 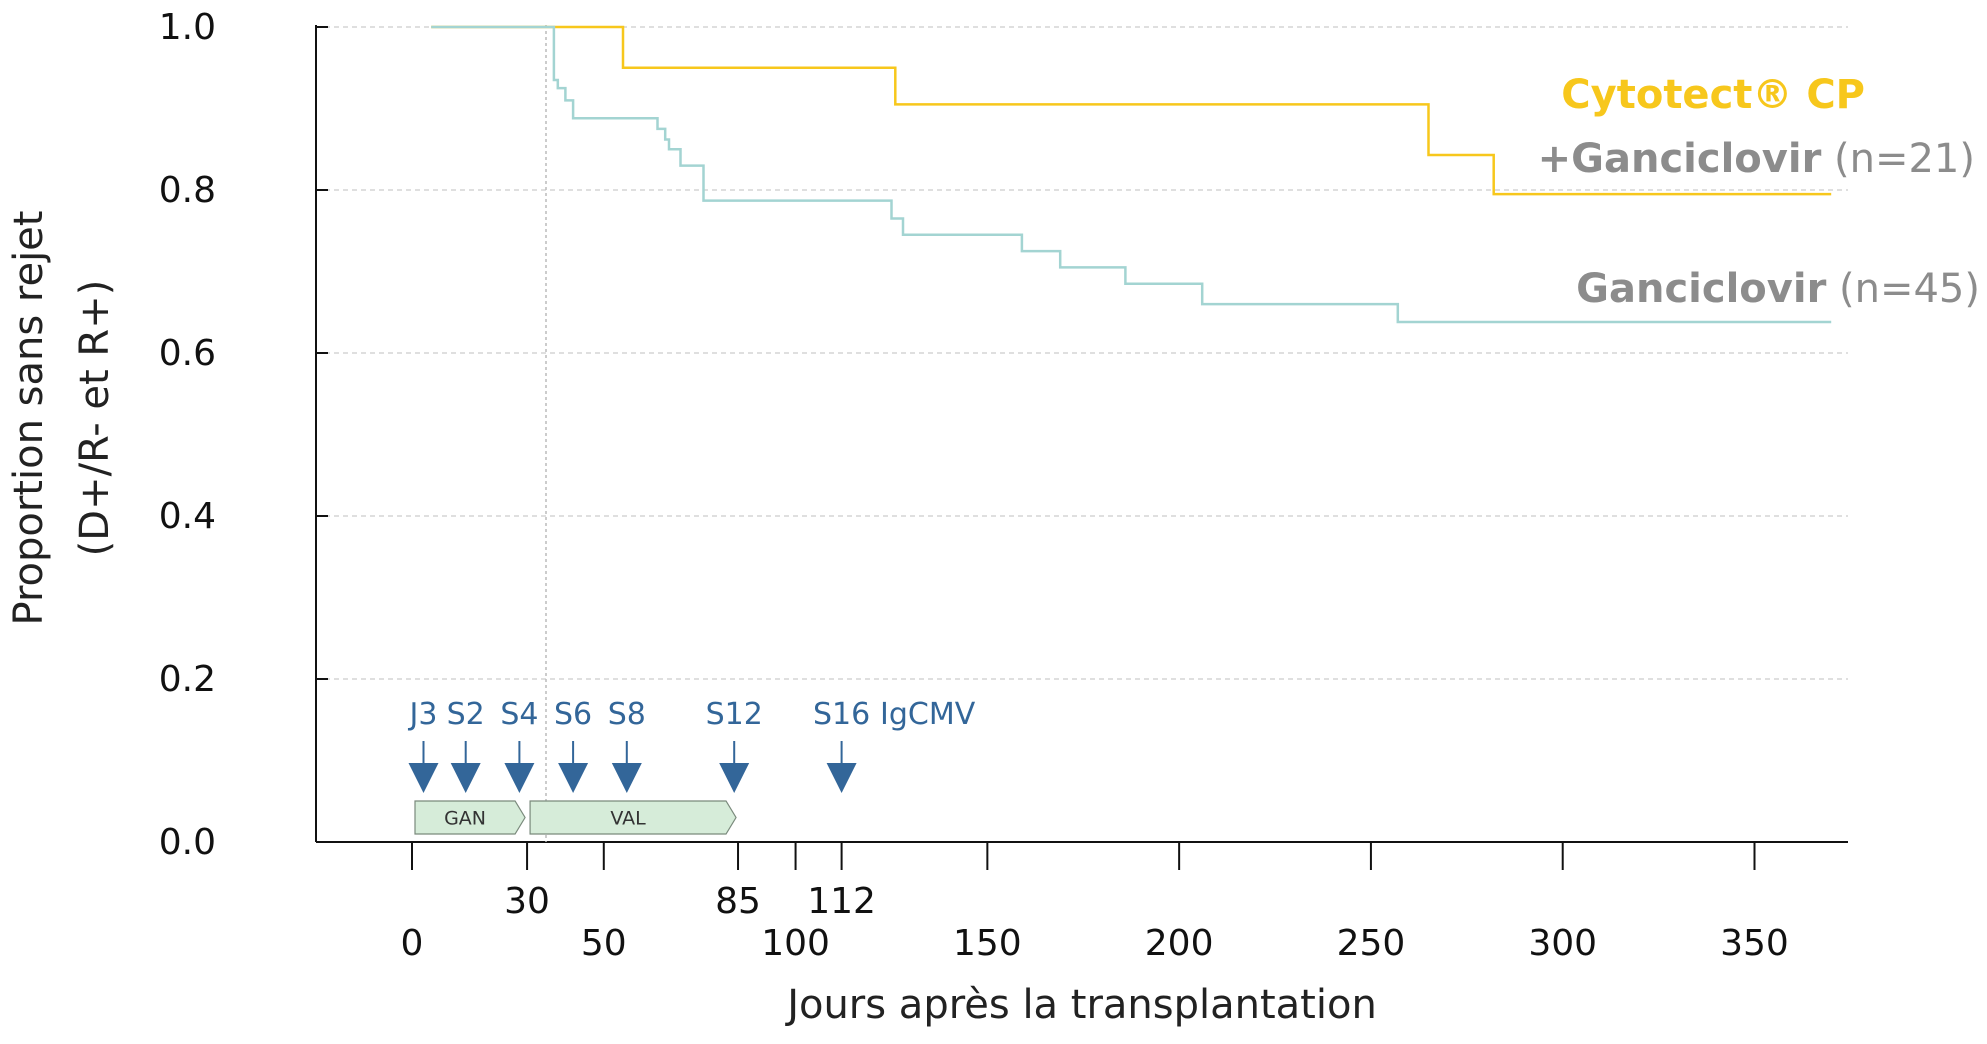 What do you see at coordinates (1898, 159) in the screenshot?
I see `legend-cytotect-line2-count: (n=21)` at bounding box center [1898, 159].